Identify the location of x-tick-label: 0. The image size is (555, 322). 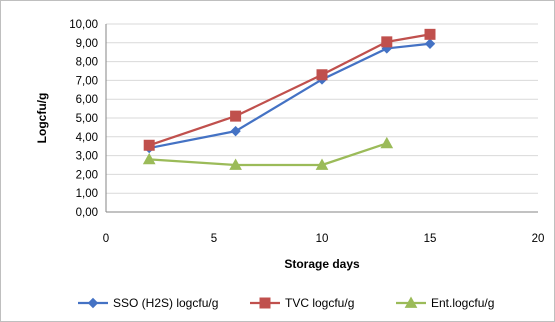
(106, 239).